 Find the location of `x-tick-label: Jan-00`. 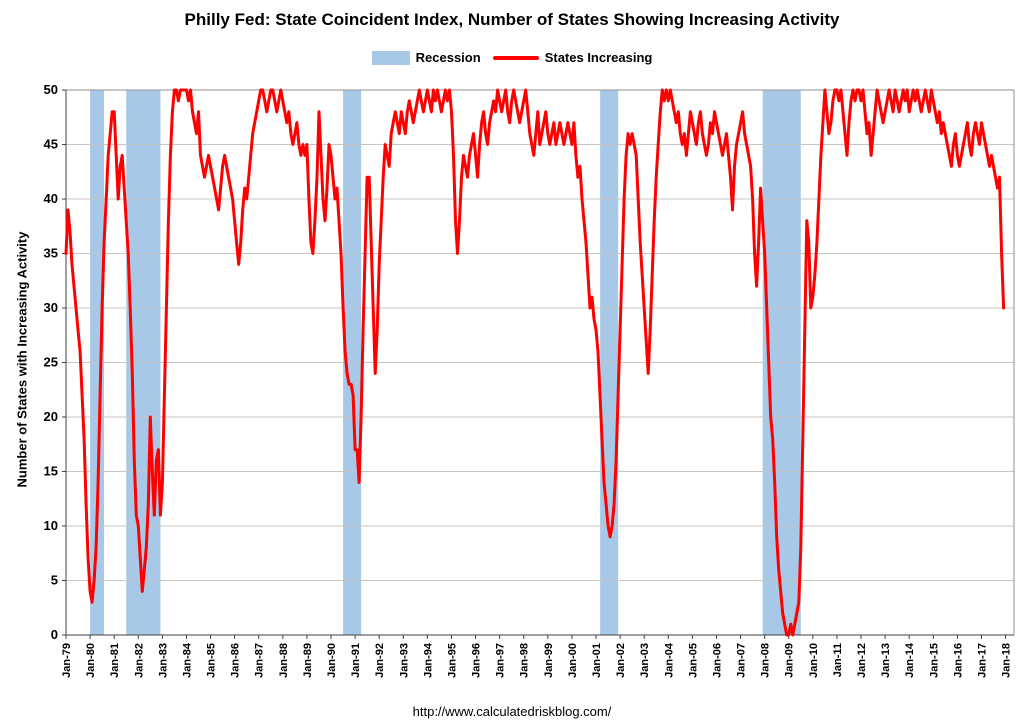

x-tick-label: Jan-00 is located at coordinates (573, 660).